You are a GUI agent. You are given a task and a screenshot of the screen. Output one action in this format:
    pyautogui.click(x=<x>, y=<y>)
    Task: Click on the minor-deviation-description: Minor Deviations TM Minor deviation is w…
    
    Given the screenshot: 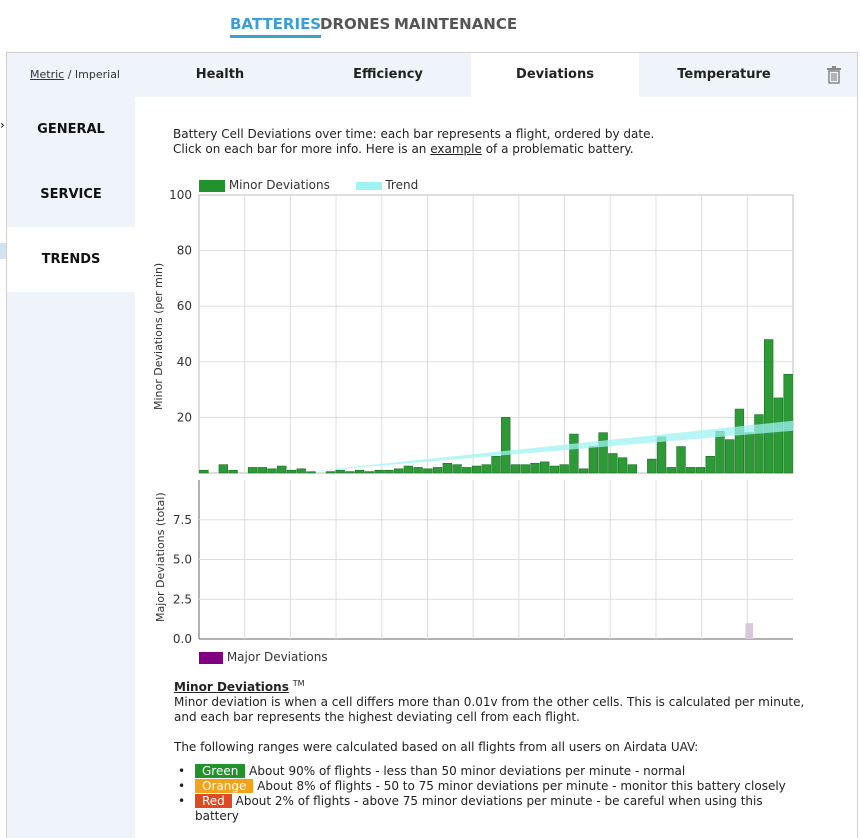 What is the action you would take?
    pyautogui.click(x=499, y=715)
    